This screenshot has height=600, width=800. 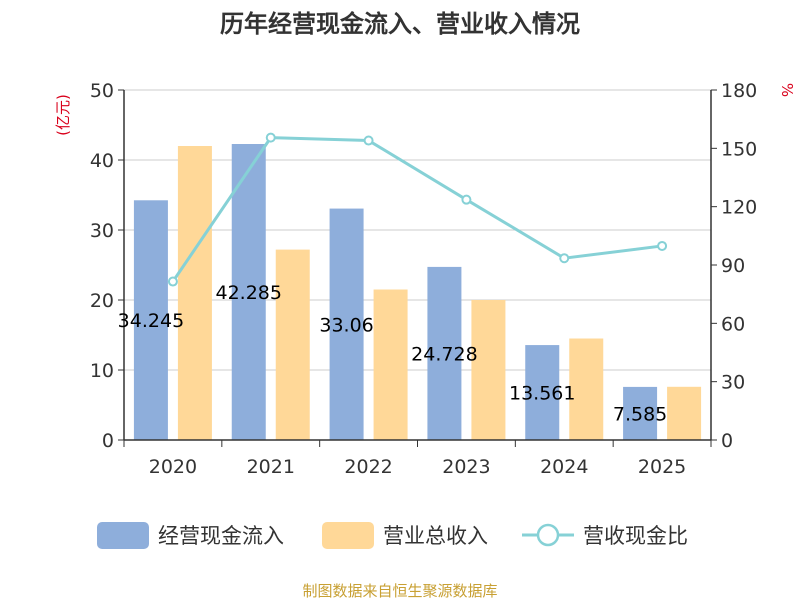 I want to click on y-left-tick-label: 0, so click(x=108, y=441).